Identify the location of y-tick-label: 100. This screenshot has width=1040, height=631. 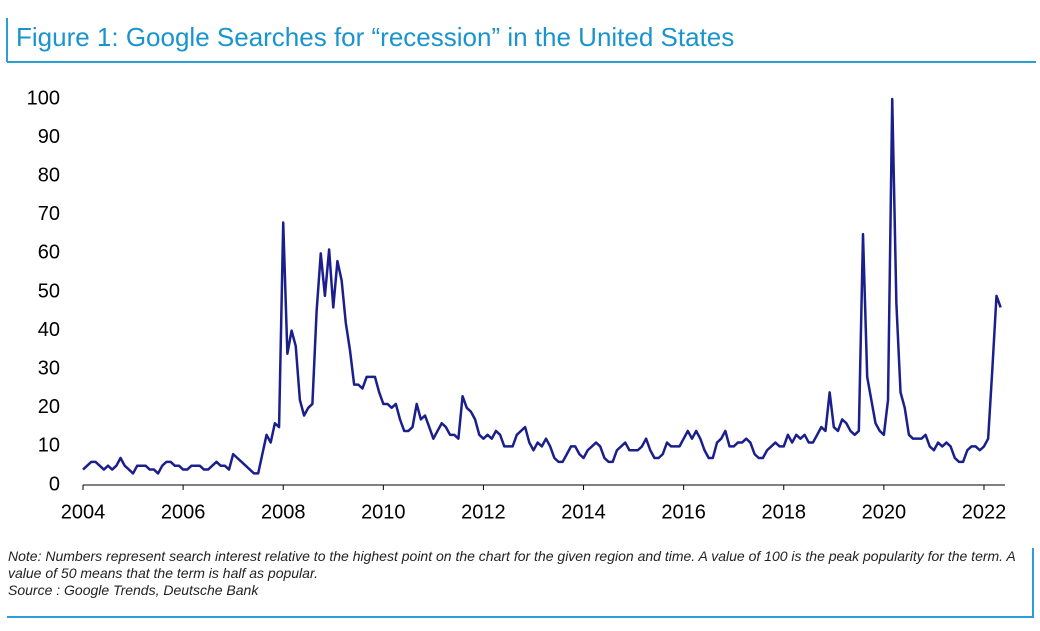
(43, 98).